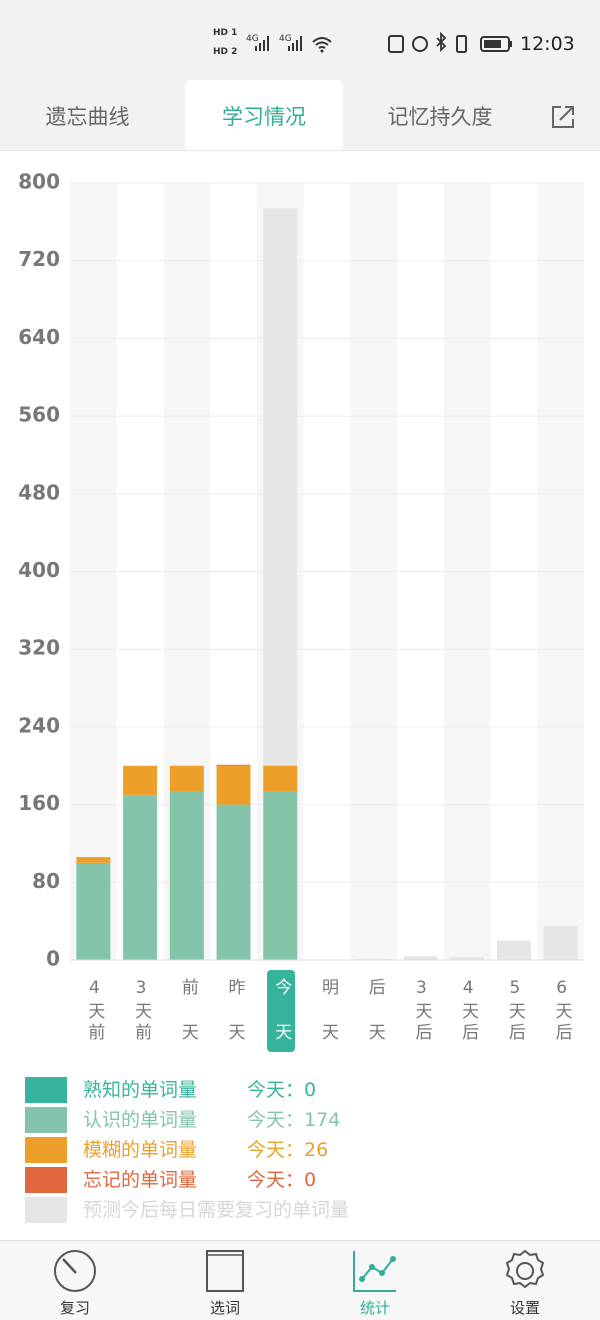 Image resolution: width=600 pixels, height=1320 pixels. What do you see at coordinates (140, 1120) in the screenshot?
I see `legend-label: 认识的单词量` at bounding box center [140, 1120].